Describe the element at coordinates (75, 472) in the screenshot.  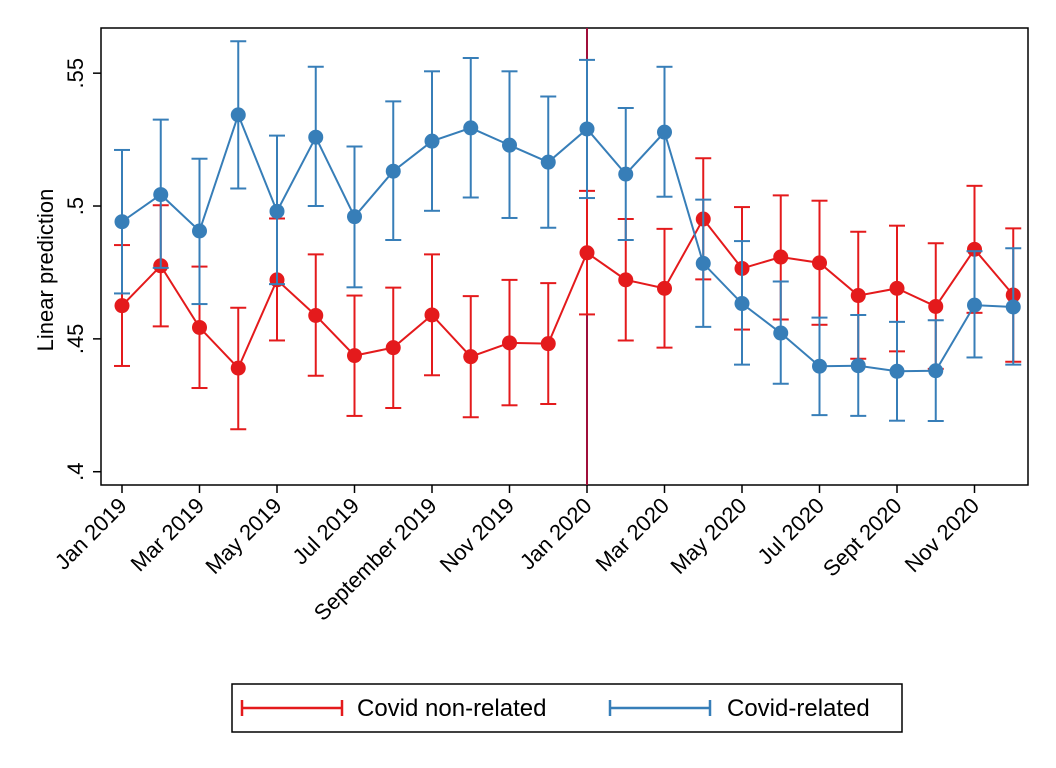
I see `y-tick-label: .4` at that location.